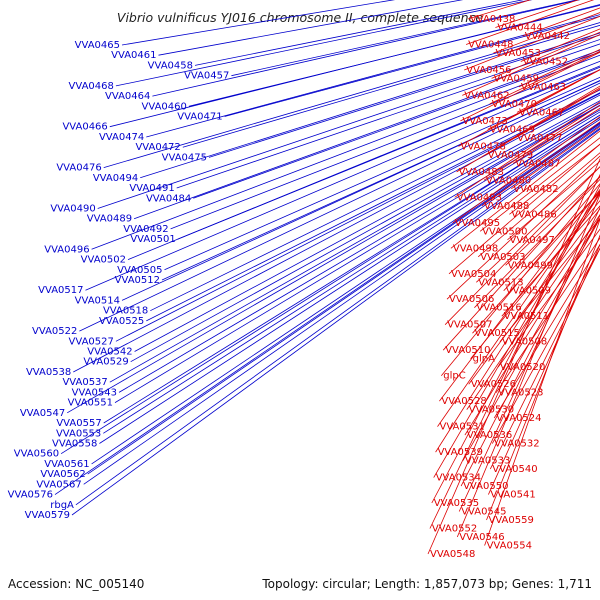  Describe the element at coordinates (121, 137) in the screenshot. I see `reverse-gene-label: VVA0474` at that location.